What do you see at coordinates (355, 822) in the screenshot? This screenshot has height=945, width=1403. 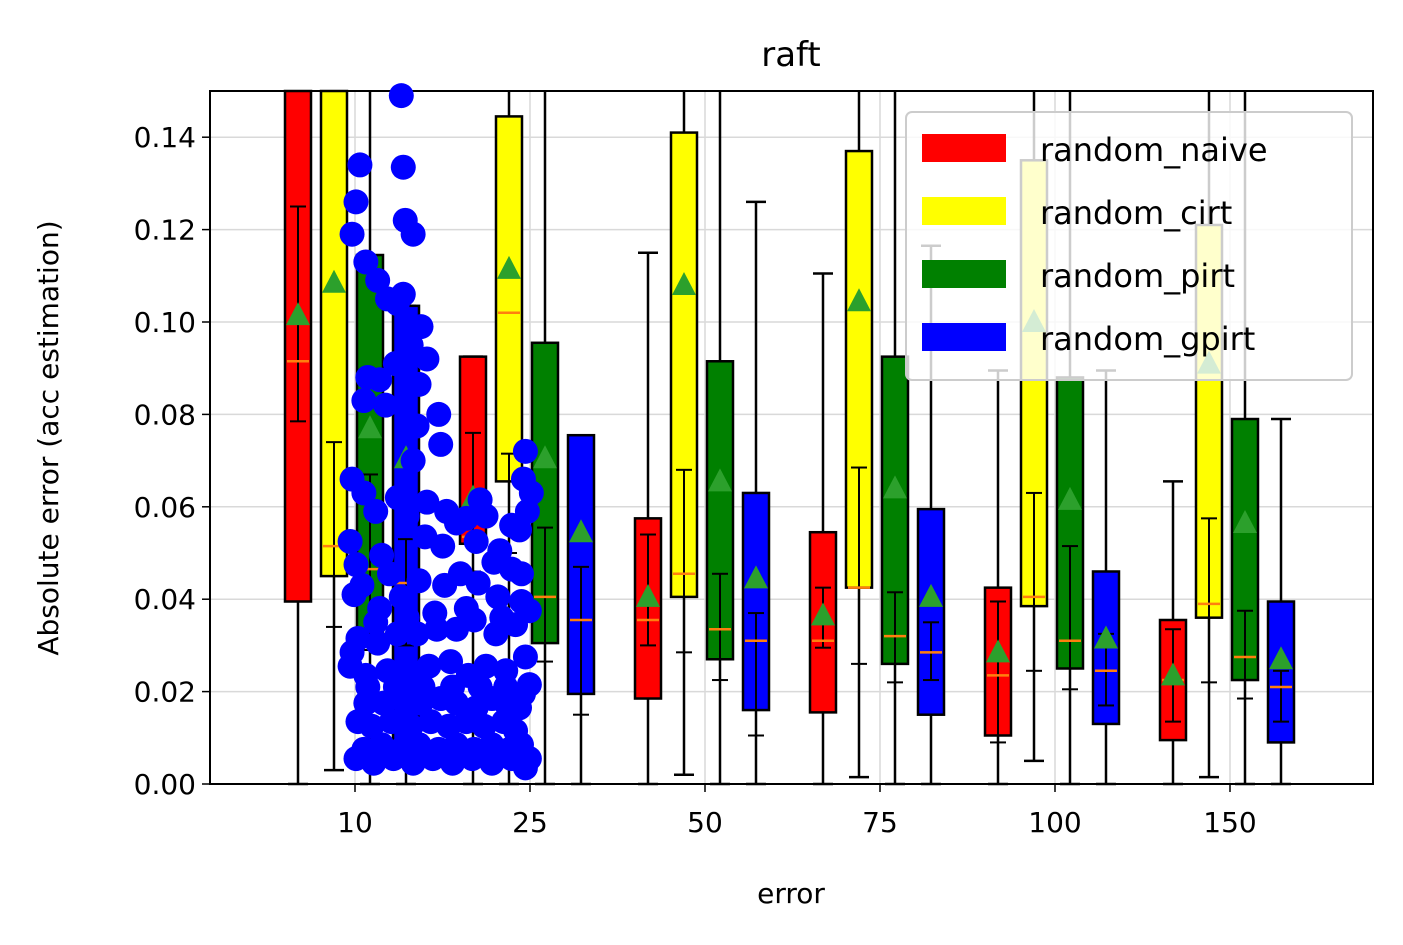 I see `x-tick-label: 10` at bounding box center [355, 822].